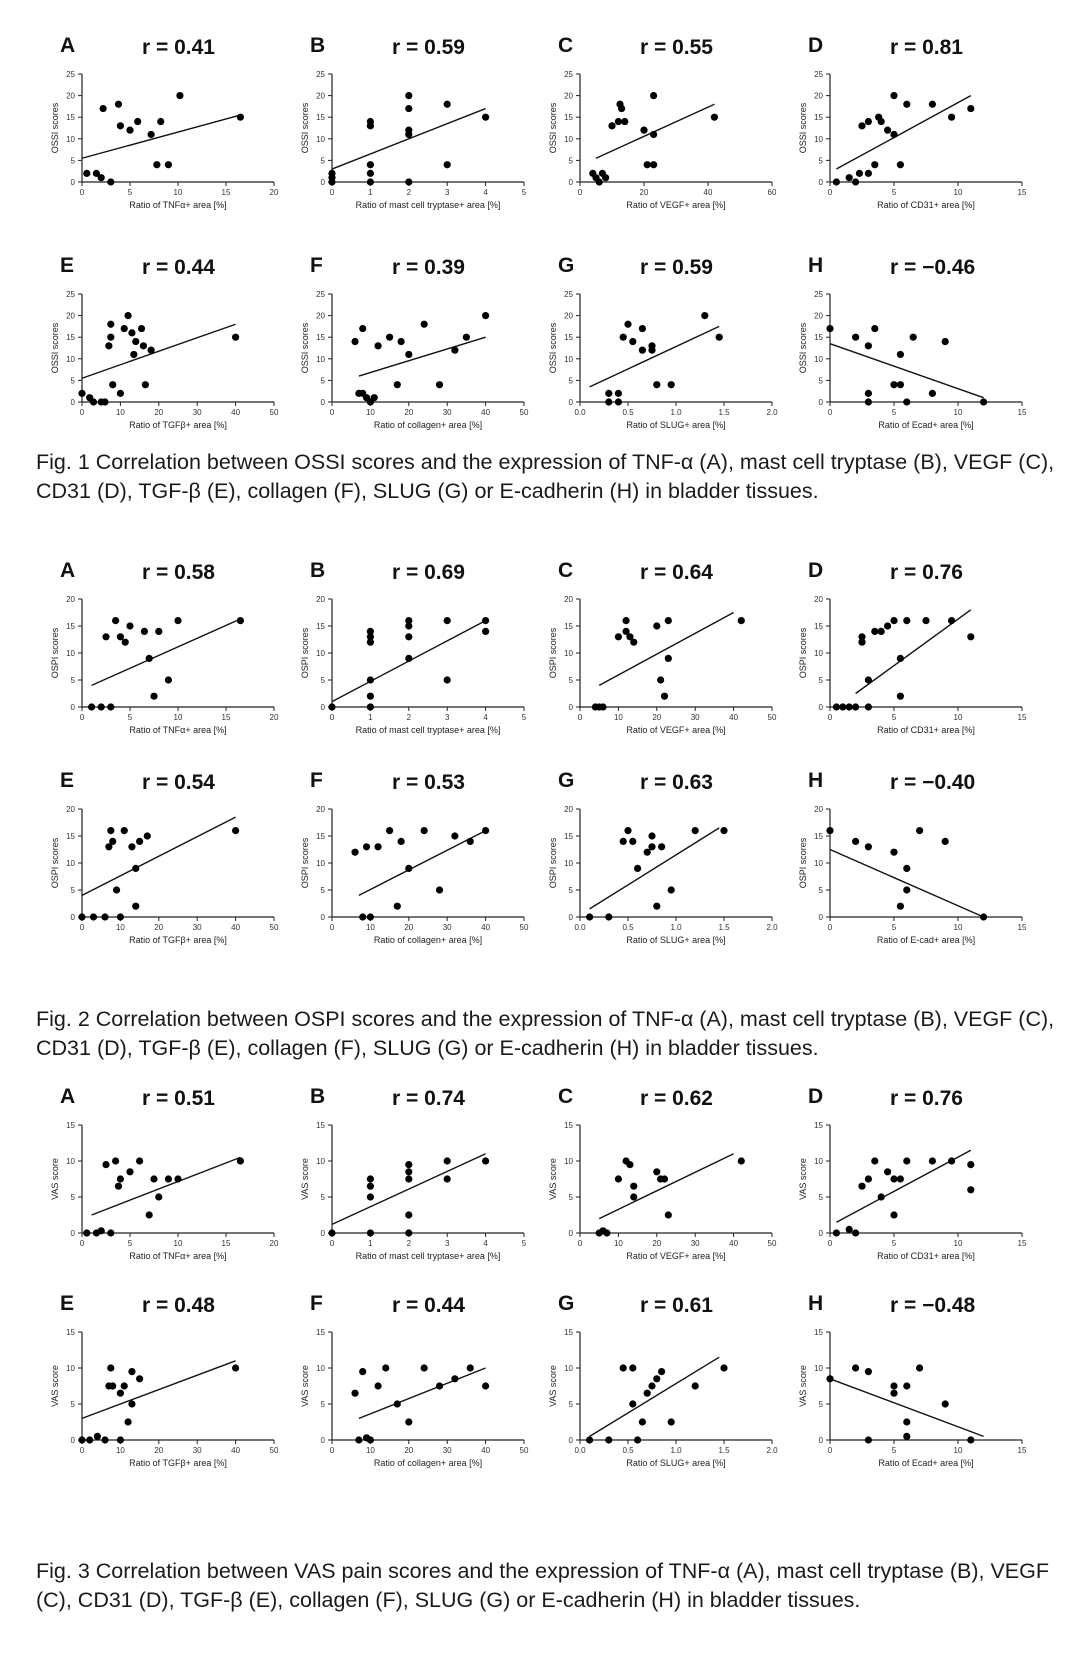 This screenshot has height=1653, width=1080. What do you see at coordinates (226, 192) in the screenshot?
I see `x-tick-label: 15` at bounding box center [226, 192].